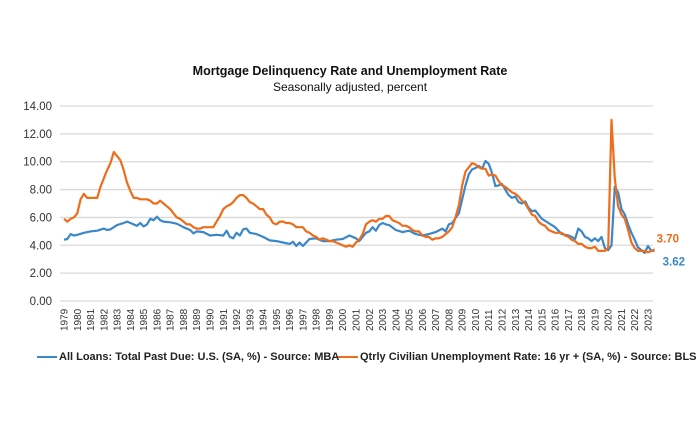 This screenshot has width=700, height=438. I want to click on x-tick-label: 2013, so click(516, 319).